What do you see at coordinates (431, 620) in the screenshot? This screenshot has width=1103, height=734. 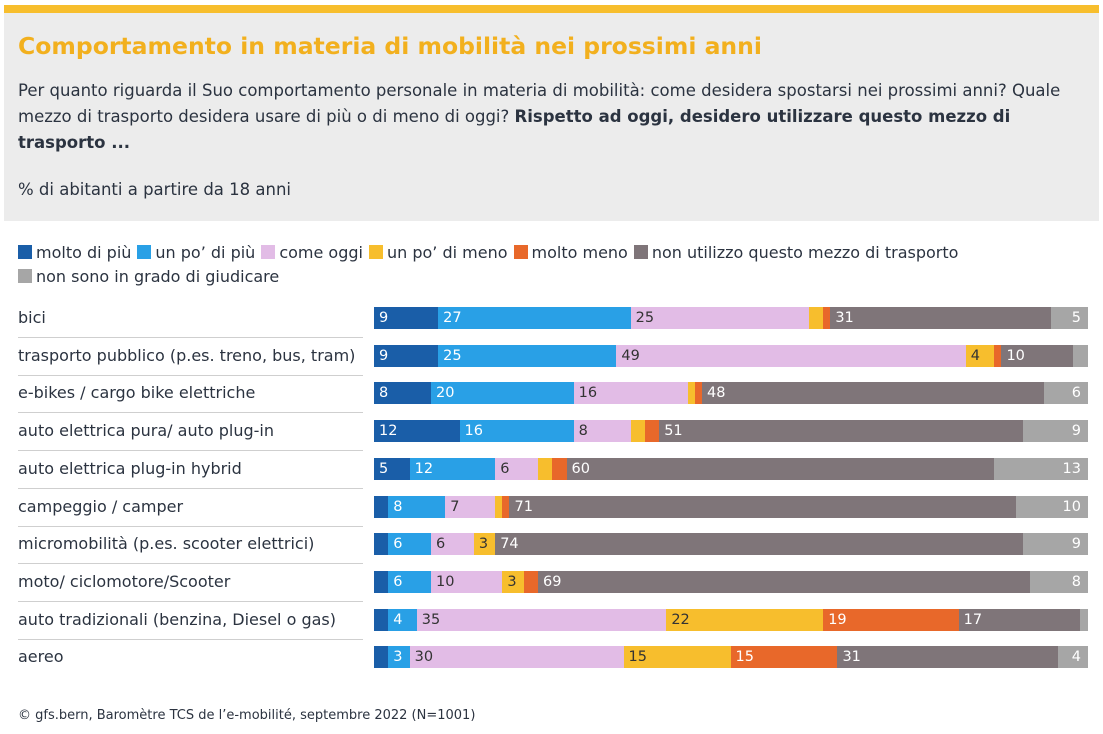 I see `data-label: 35` at bounding box center [431, 620].